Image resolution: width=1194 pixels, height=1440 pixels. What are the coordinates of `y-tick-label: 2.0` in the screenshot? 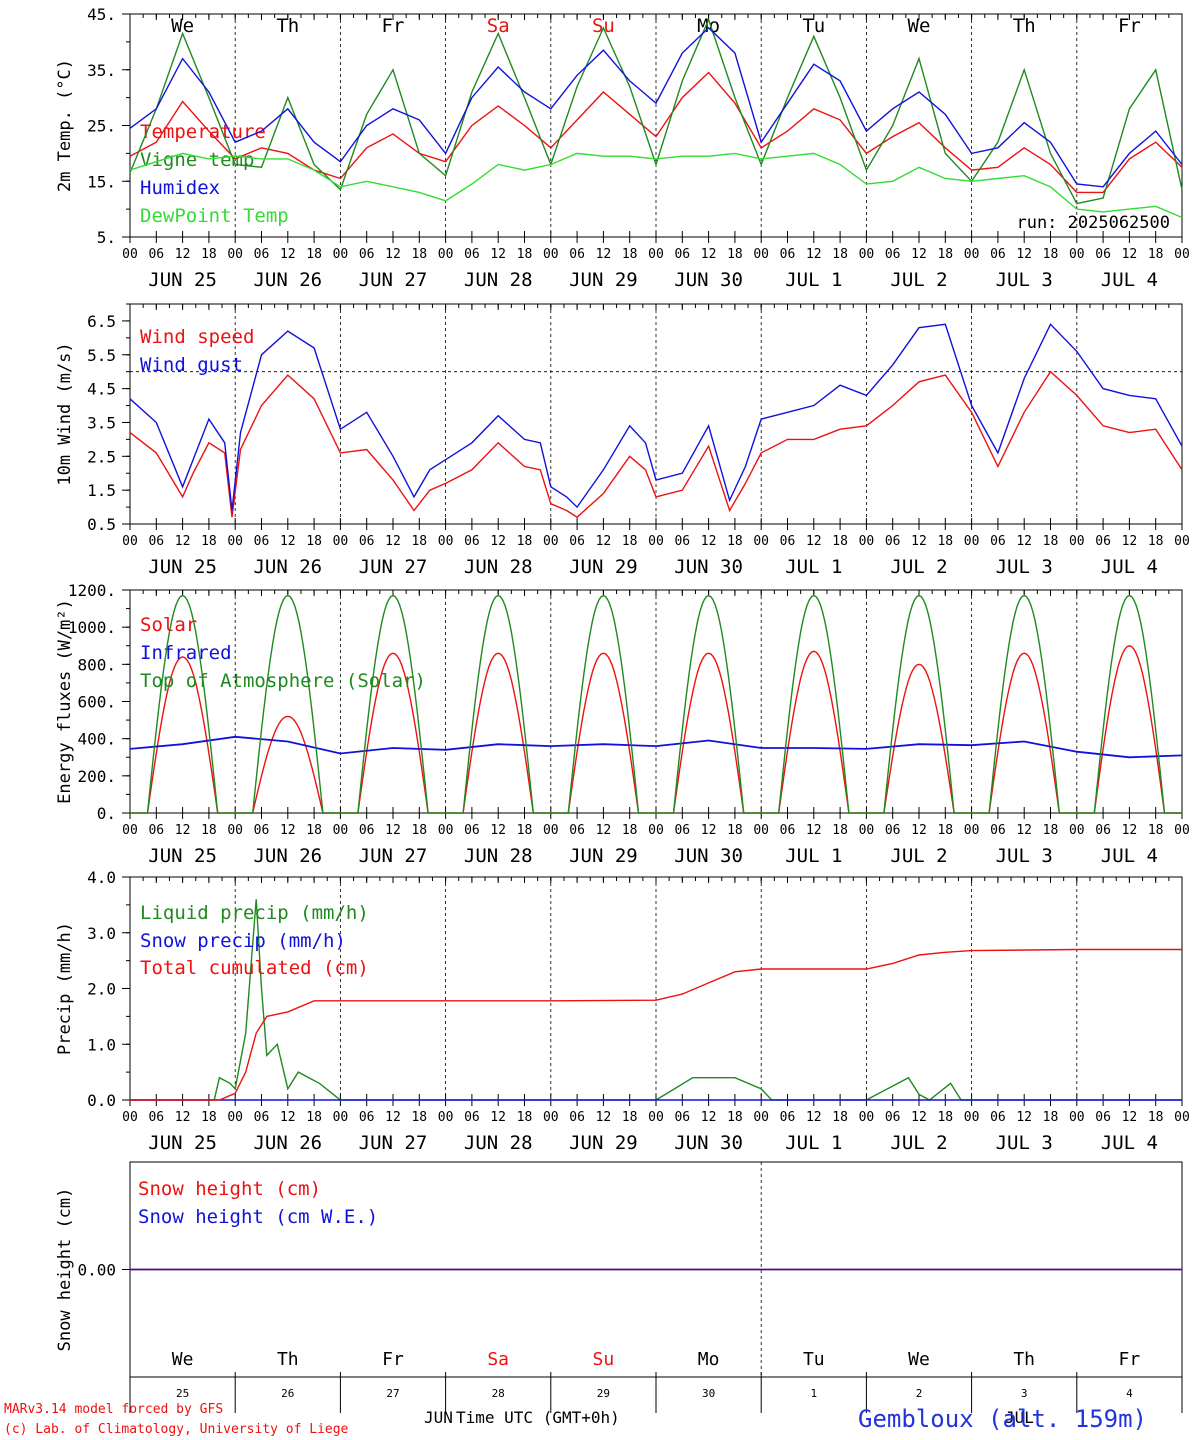 It's located at (101, 989).